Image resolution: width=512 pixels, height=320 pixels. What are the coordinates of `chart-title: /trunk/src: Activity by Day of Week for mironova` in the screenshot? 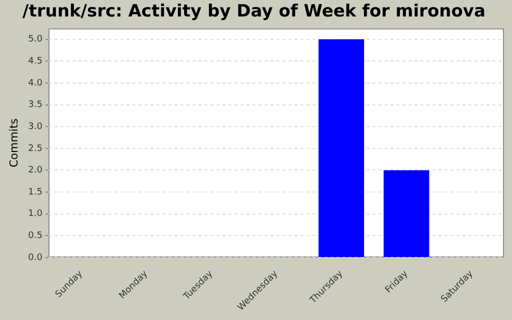 It's located at (254, 12).